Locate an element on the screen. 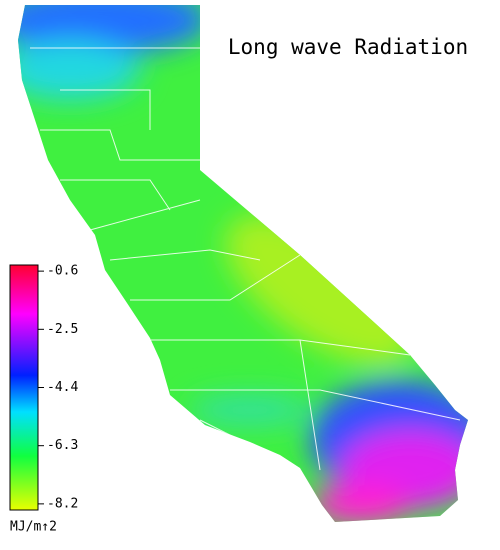 The height and width of the screenshot is (550, 500). colorbar-tick-label: -4.4 is located at coordinates (62, 387).